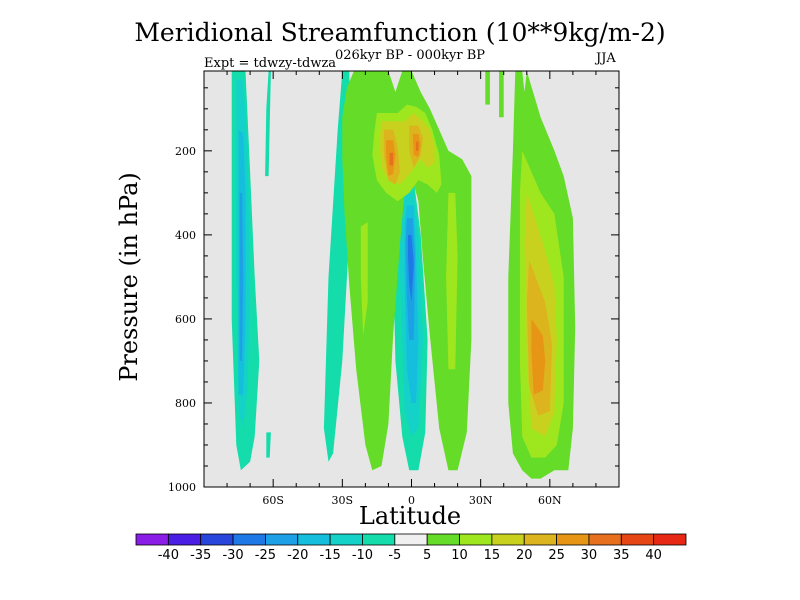 The height and width of the screenshot is (600, 800). What do you see at coordinates (185, 151) in the screenshot?
I see `y-tick-label-200: 200` at bounding box center [185, 151].